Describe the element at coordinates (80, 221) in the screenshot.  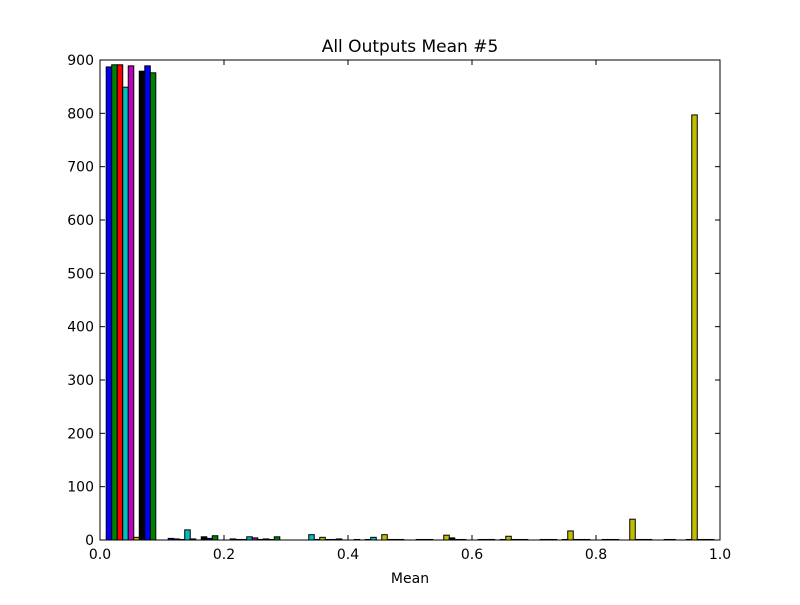
I see `y-tick-label: 600` at that location.